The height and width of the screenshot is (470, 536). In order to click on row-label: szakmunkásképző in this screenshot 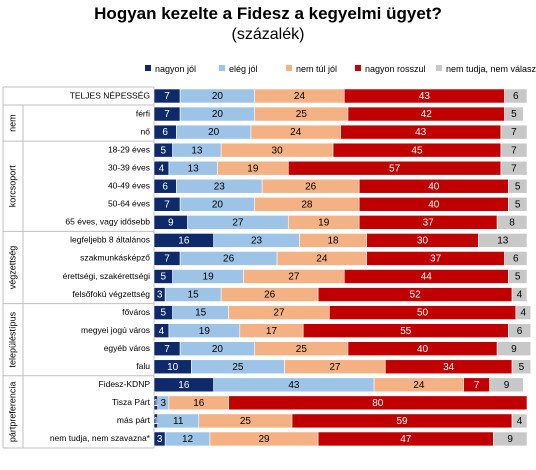, I will do `click(115, 258)`.